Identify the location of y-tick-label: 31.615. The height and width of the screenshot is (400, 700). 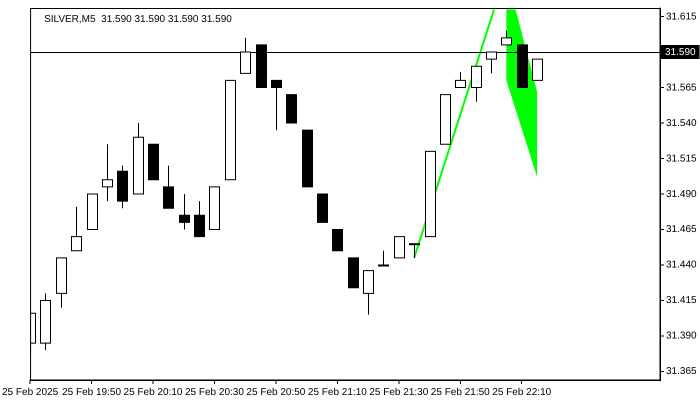
(682, 16).